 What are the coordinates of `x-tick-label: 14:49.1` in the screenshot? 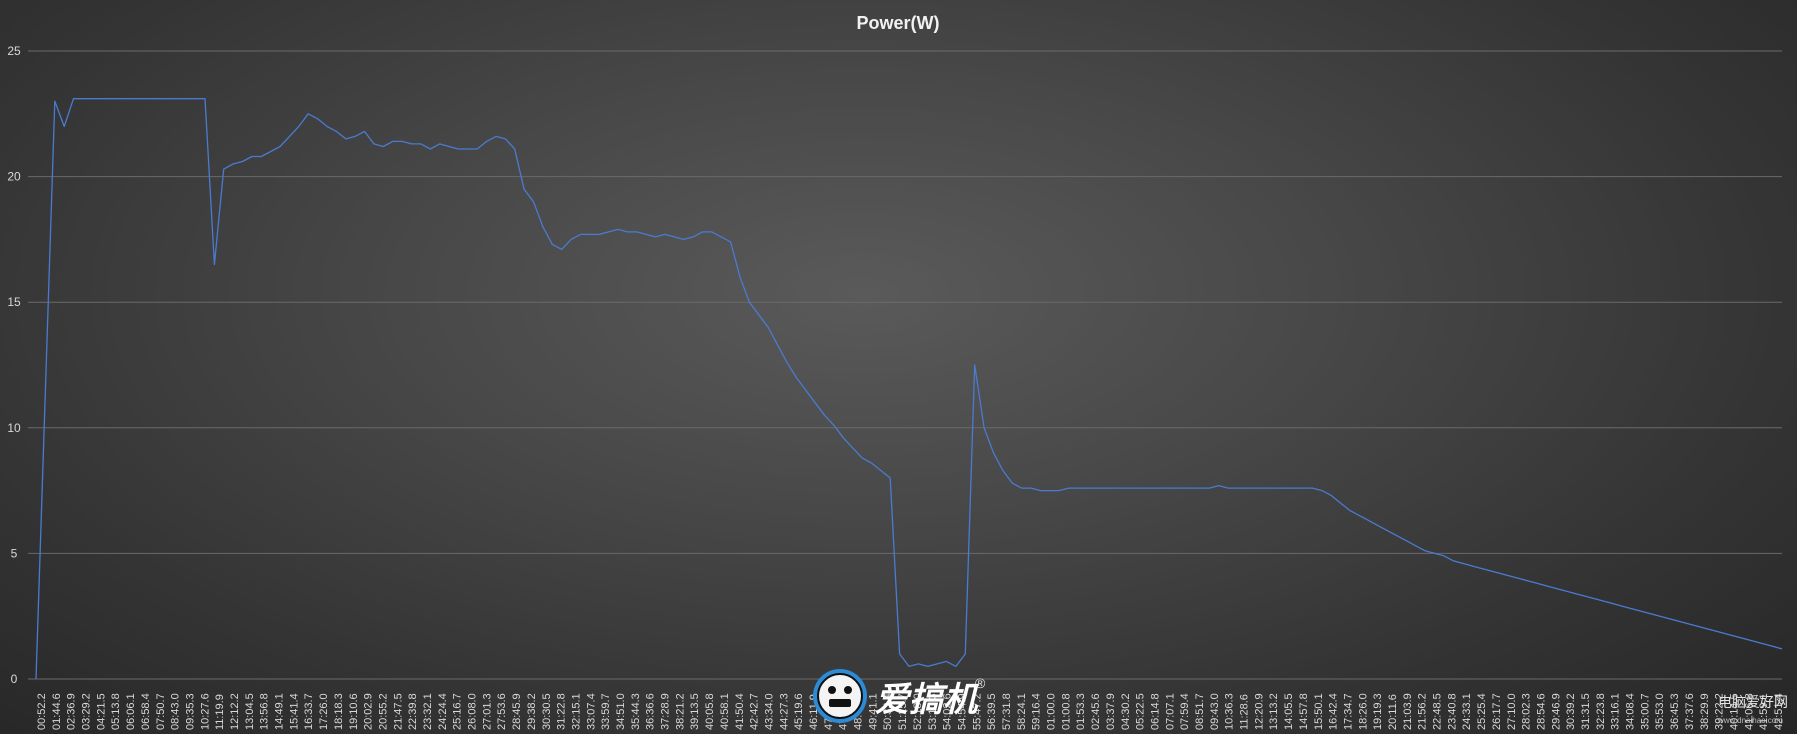 It's located at (280, 711).